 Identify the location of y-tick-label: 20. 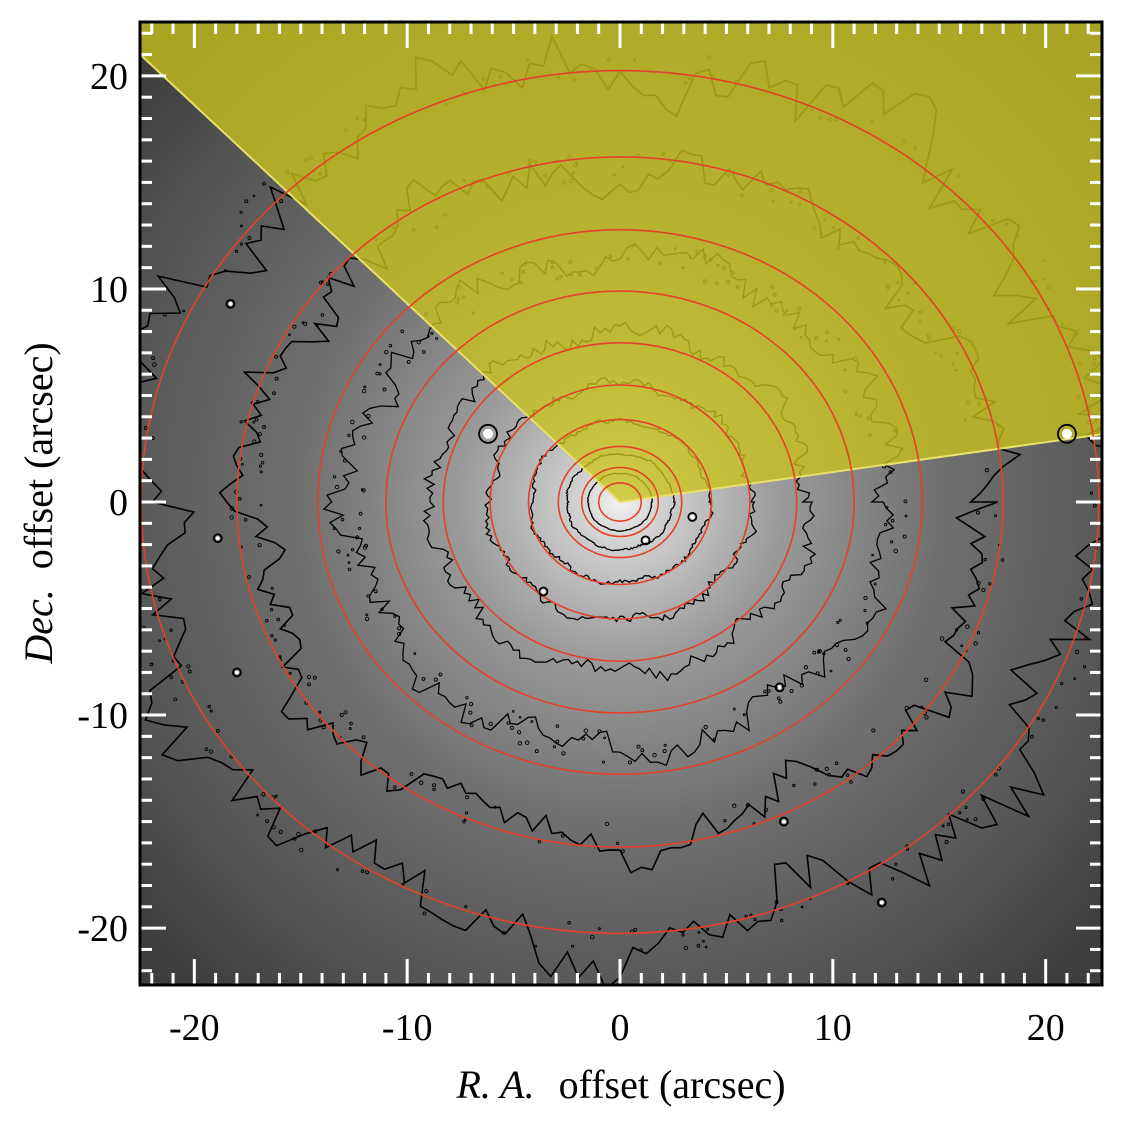
(109, 77).